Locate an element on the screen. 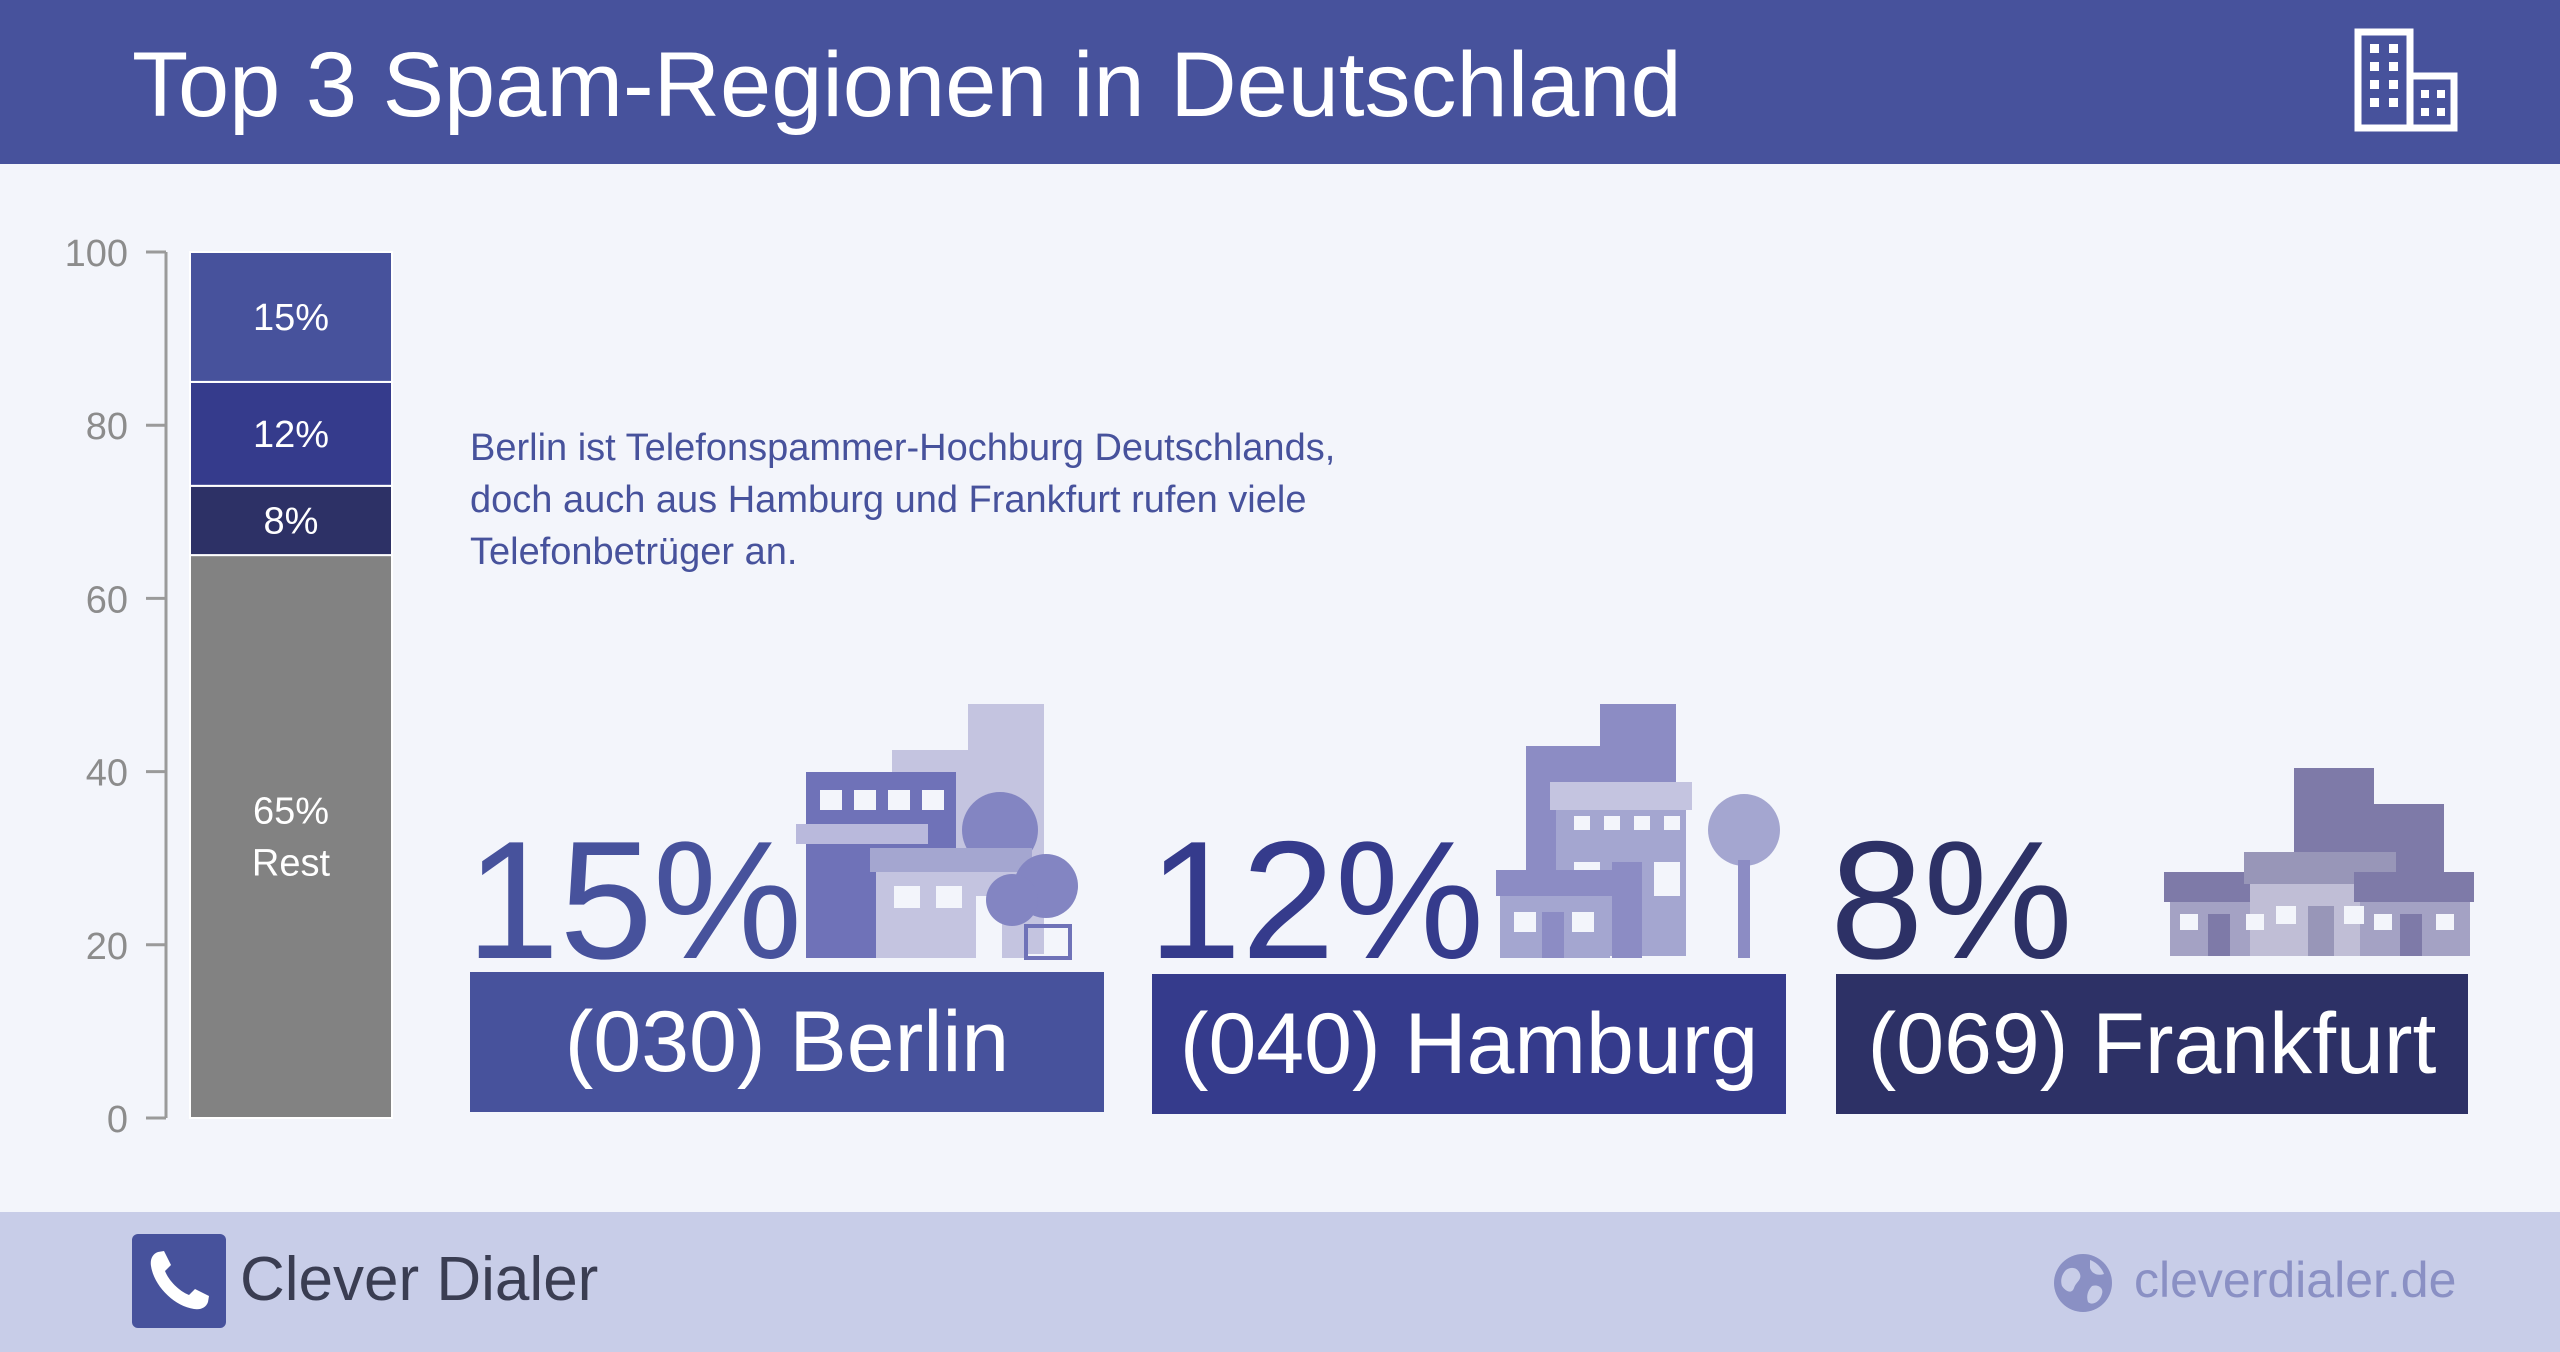 The width and height of the screenshot is (2560, 1352). brand-name: Clever Dialer is located at coordinates (419, 1279).